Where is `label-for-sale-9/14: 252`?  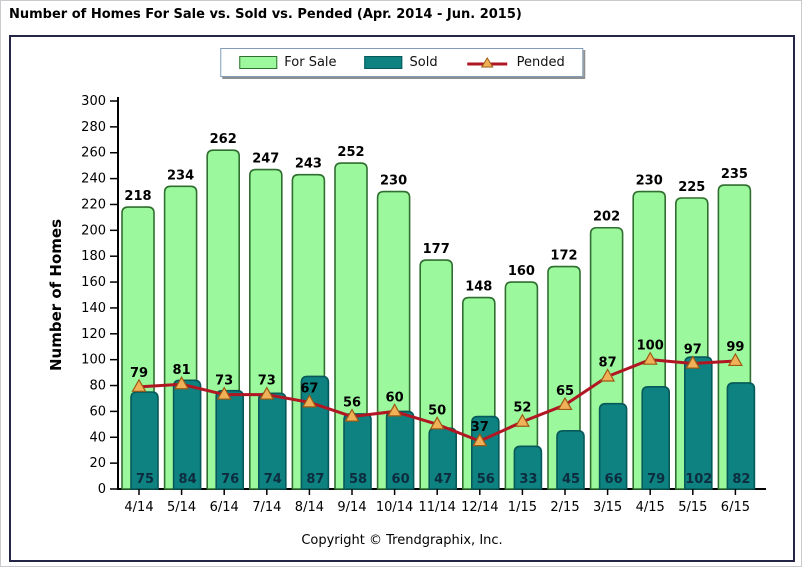 label-for-sale-9/14: 252 is located at coordinates (350, 152).